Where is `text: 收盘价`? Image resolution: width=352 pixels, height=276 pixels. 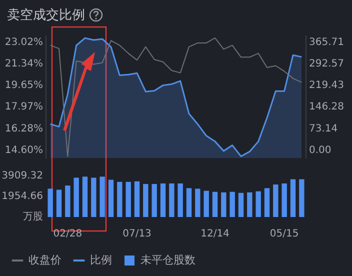
text: 收盘价 is located at coordinates (45, 259).